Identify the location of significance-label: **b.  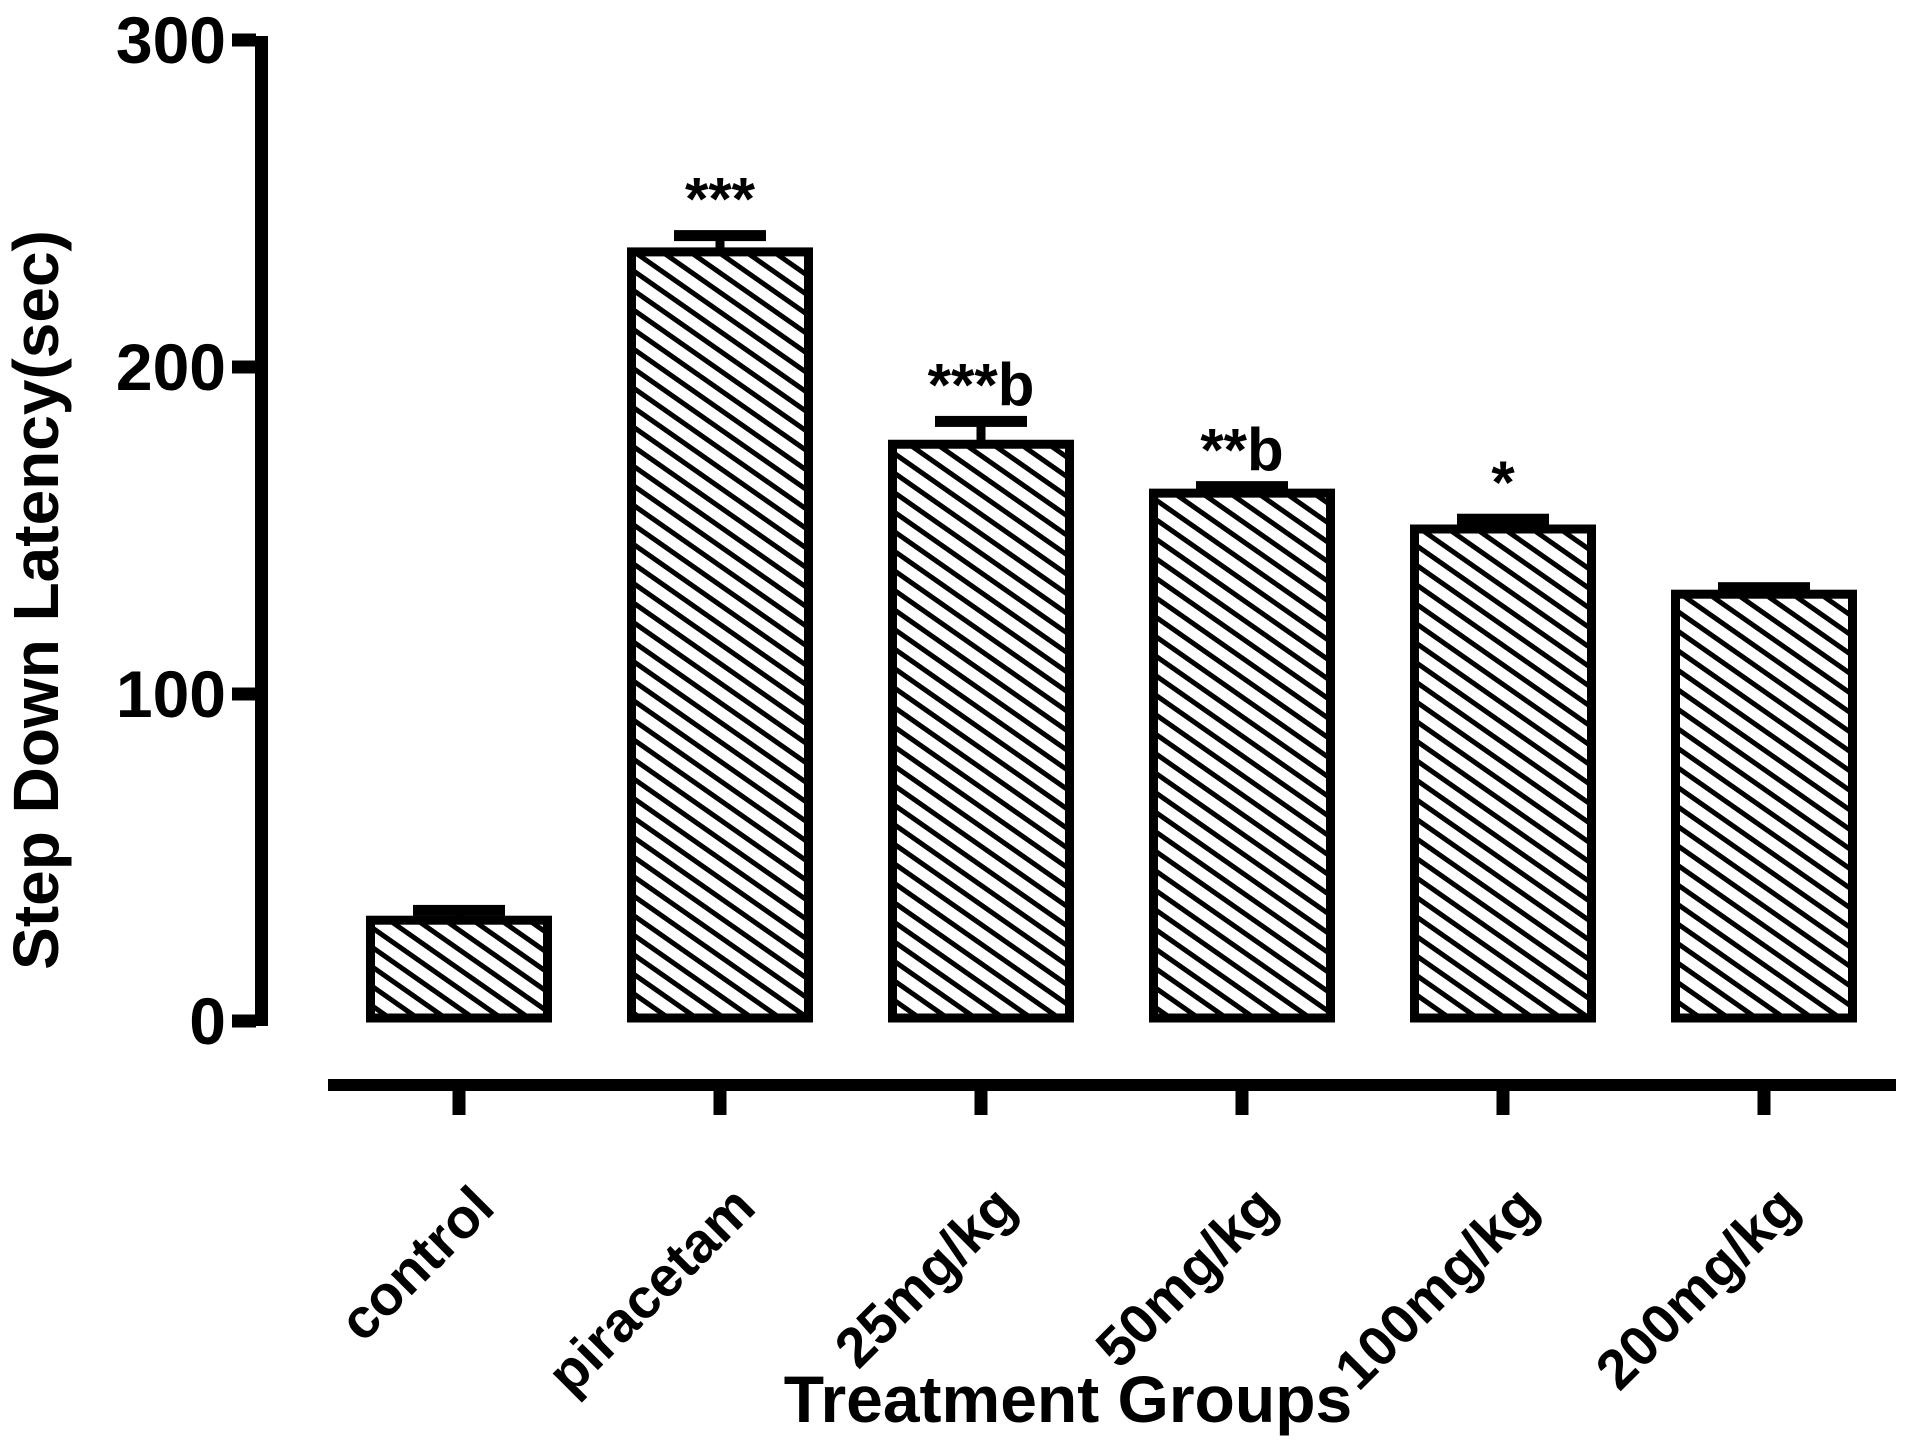
(1241, 450).